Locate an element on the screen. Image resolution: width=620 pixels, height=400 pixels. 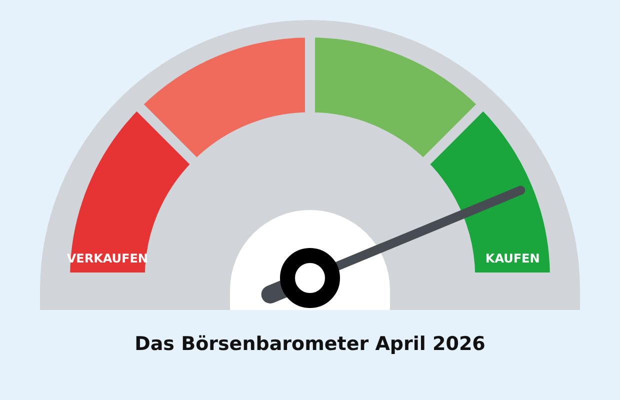
text: Das Börsenbarometer April 2026 is located at coordinates (310, 344).